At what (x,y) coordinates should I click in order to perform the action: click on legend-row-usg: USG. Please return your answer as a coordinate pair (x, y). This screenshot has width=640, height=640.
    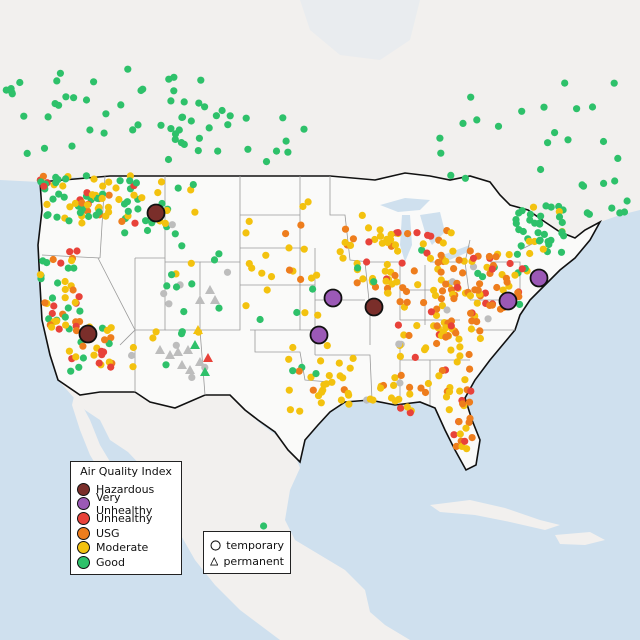
    Looking at the image, I should click on (126, 533).